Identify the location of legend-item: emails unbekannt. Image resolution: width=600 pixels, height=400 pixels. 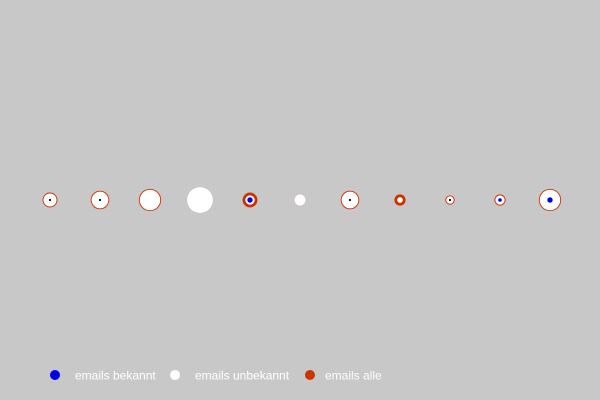
(230, 376).